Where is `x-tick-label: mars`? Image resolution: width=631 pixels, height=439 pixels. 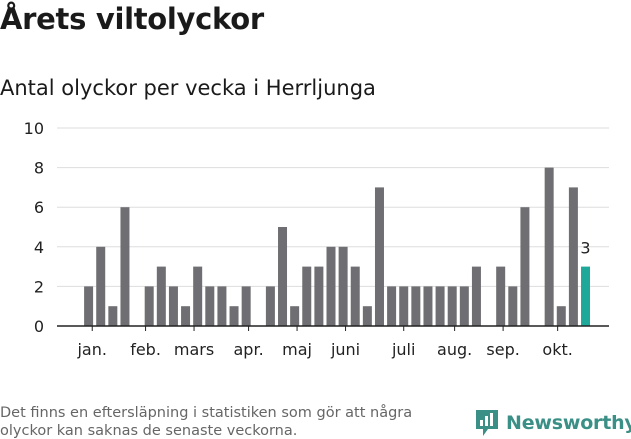
x-tick-label: mars is located at coordinates (194, 349).